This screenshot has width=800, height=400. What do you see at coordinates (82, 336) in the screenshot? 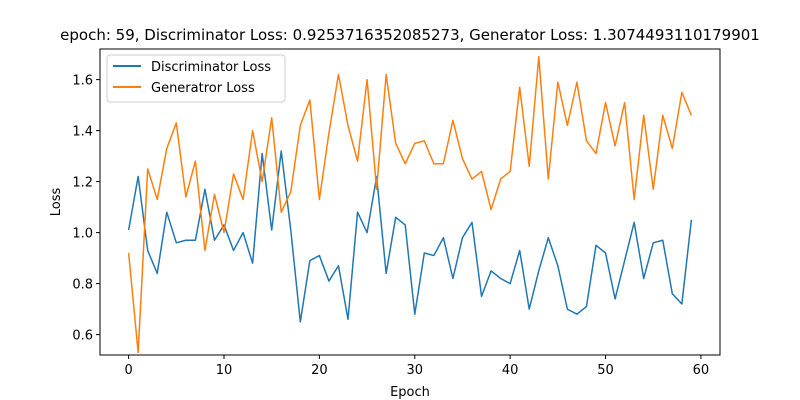
I see `y-tick-label: 0.6` at bounding box center [82, 336].